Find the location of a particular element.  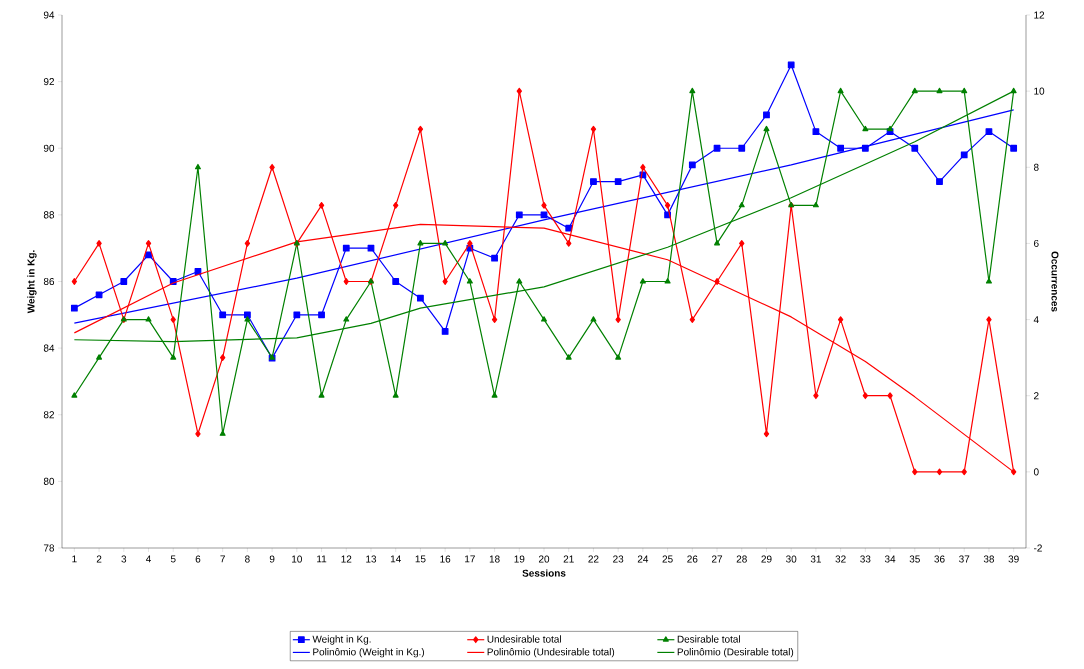

y-tick-label: 88 is located at coordinates (49, 215).